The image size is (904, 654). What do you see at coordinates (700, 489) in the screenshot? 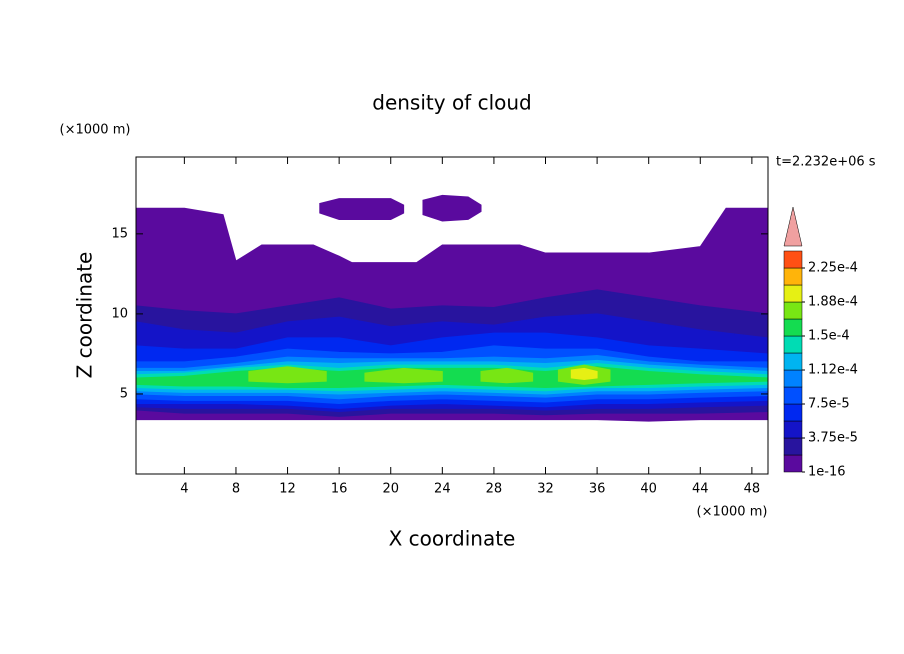
I see `x-tick-label: 44` at bounding box center [700, 489].